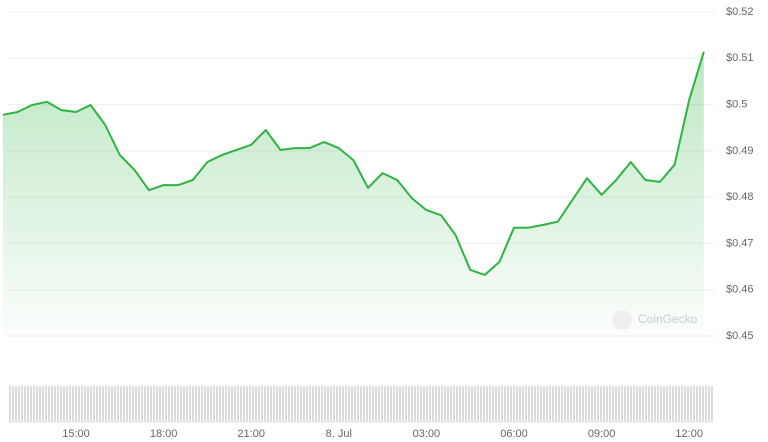  I want to click on y-tick-label: $0.51, so click(740, 58).